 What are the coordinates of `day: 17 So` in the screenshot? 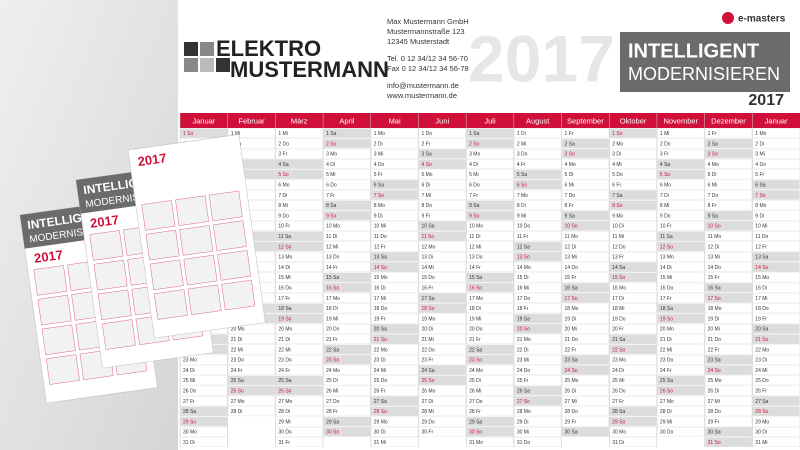 It's located at (714, 299).